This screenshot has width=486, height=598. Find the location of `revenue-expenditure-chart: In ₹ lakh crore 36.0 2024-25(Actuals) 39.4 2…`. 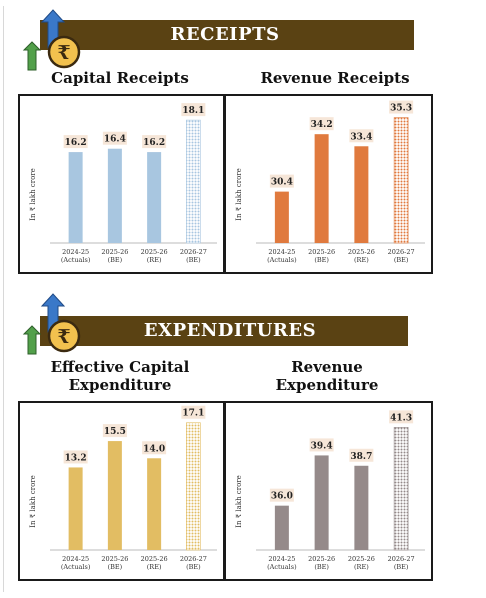

revenue-expenditure-chart: In ₹ lakh crore 36.0 2024-25(Actuals) 39.4 2… is located at coordinates (330, 490).